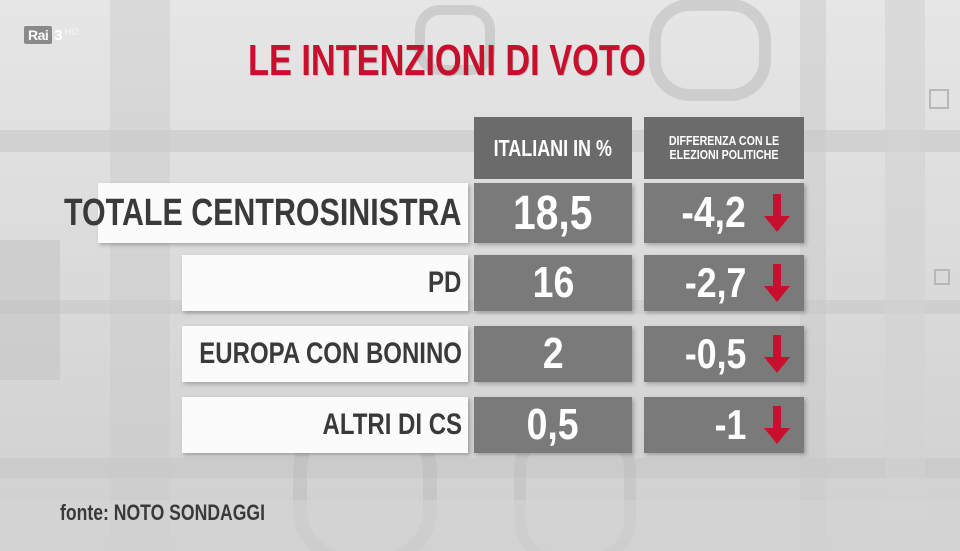 The image size is (960, 551). I want to click on difference-cell: -4,2, so click(724, 213).